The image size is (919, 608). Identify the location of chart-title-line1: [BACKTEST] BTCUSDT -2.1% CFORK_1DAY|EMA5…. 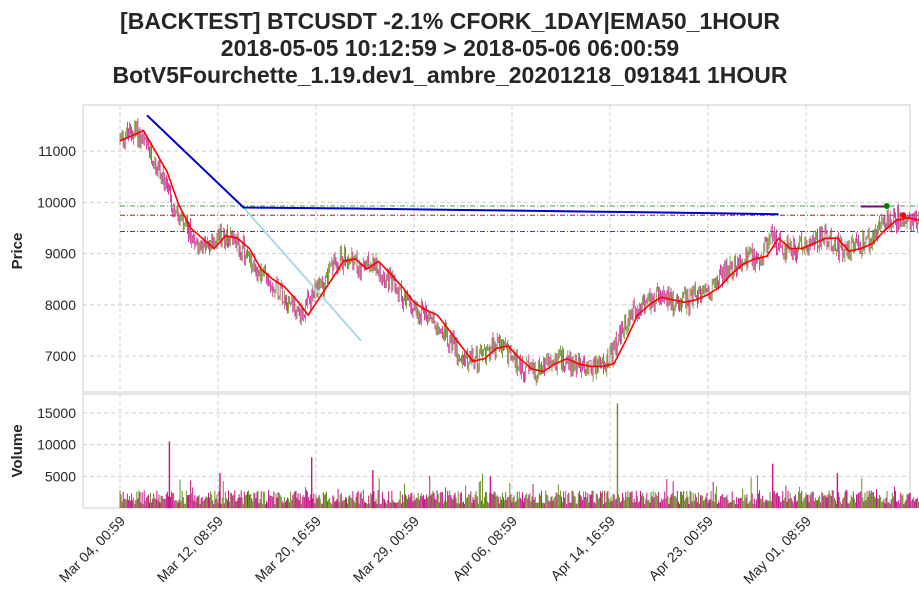
(450, 21).